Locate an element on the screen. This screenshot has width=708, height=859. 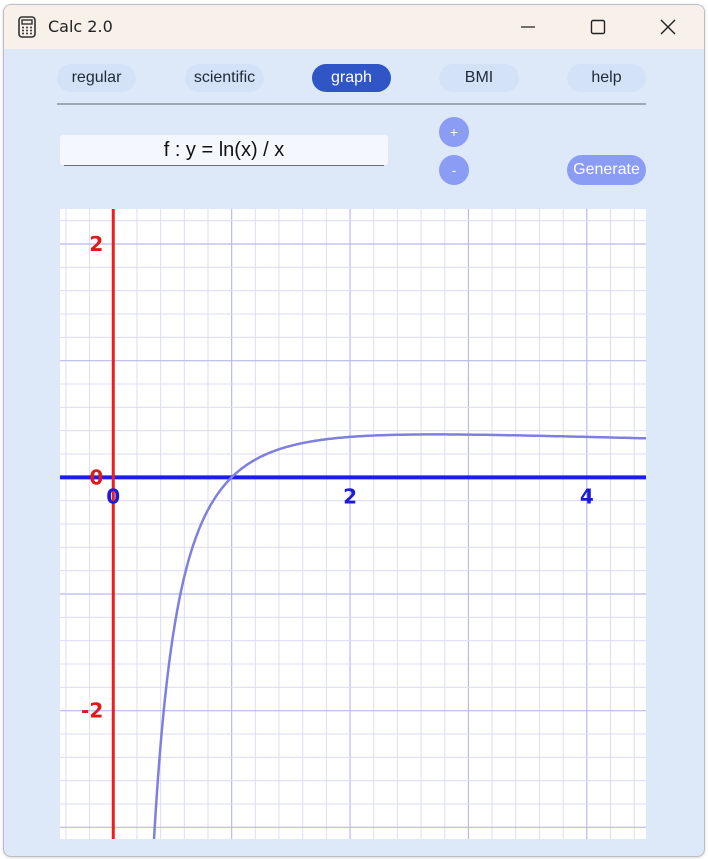
zoom-out-button: - is located at coordinates (454, 170).